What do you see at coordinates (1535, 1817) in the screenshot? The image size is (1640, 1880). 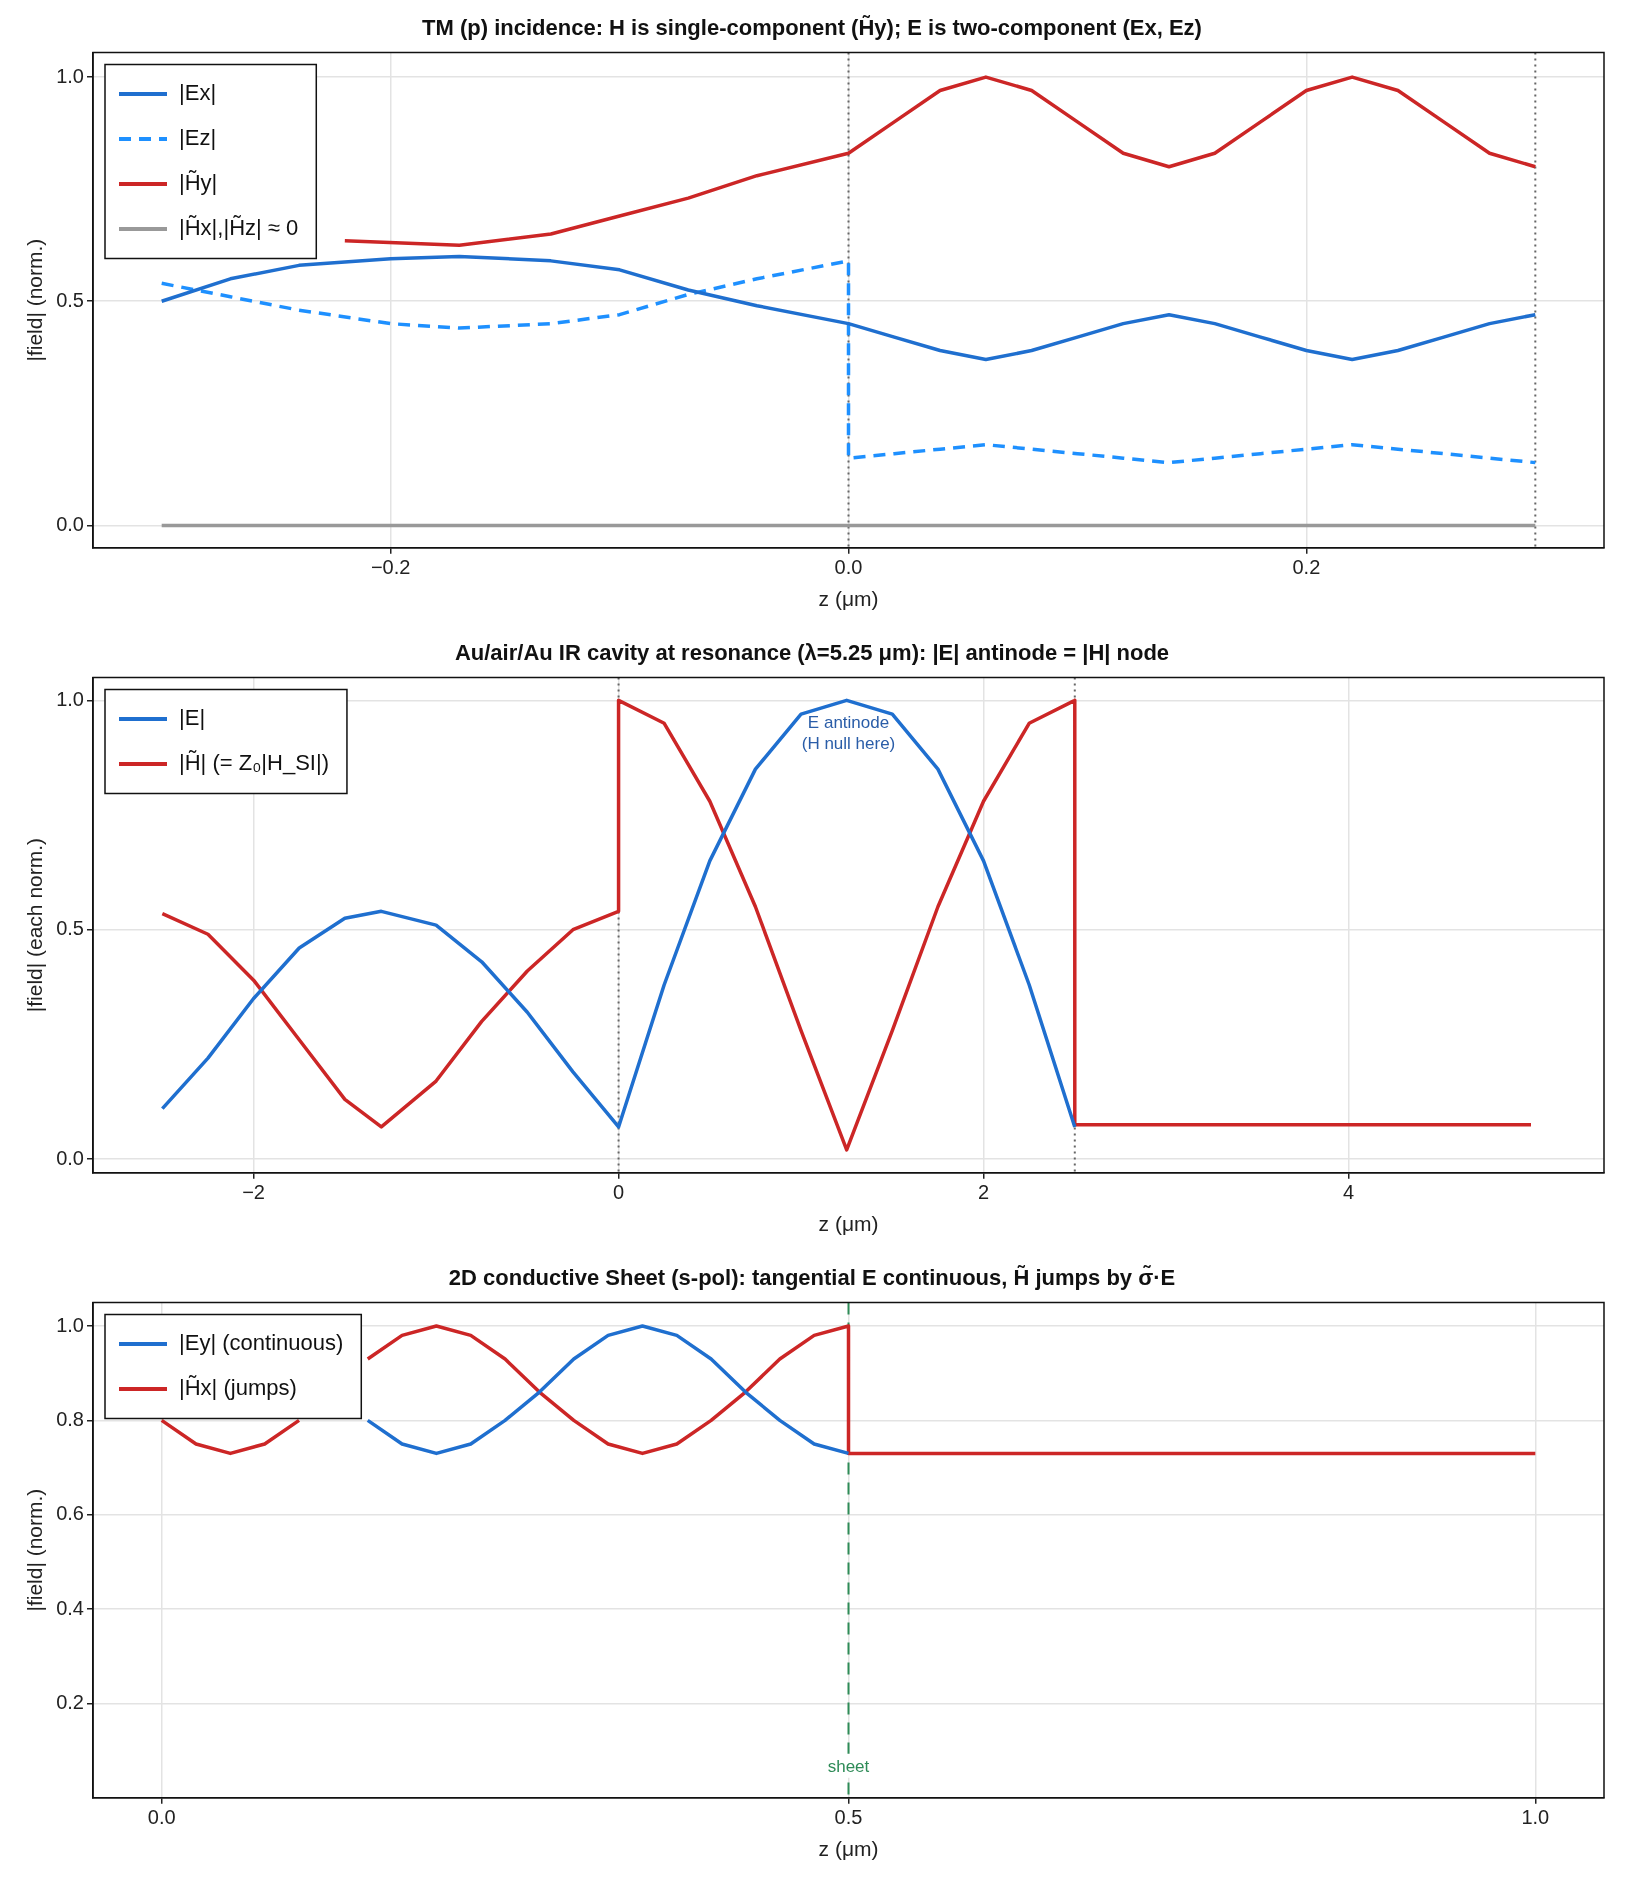 I see `x-tick-label: 1.0` at bounding box center [1535, 1817].